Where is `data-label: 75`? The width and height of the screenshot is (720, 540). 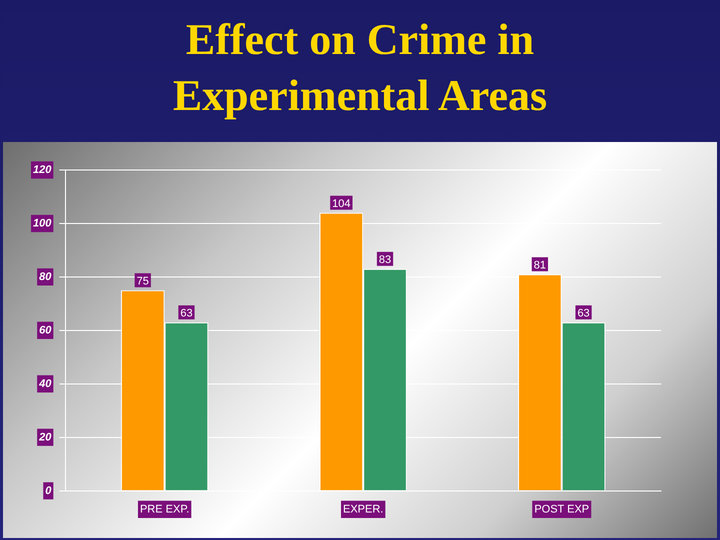
data-label: 75 is located at coordinates (142, 281).